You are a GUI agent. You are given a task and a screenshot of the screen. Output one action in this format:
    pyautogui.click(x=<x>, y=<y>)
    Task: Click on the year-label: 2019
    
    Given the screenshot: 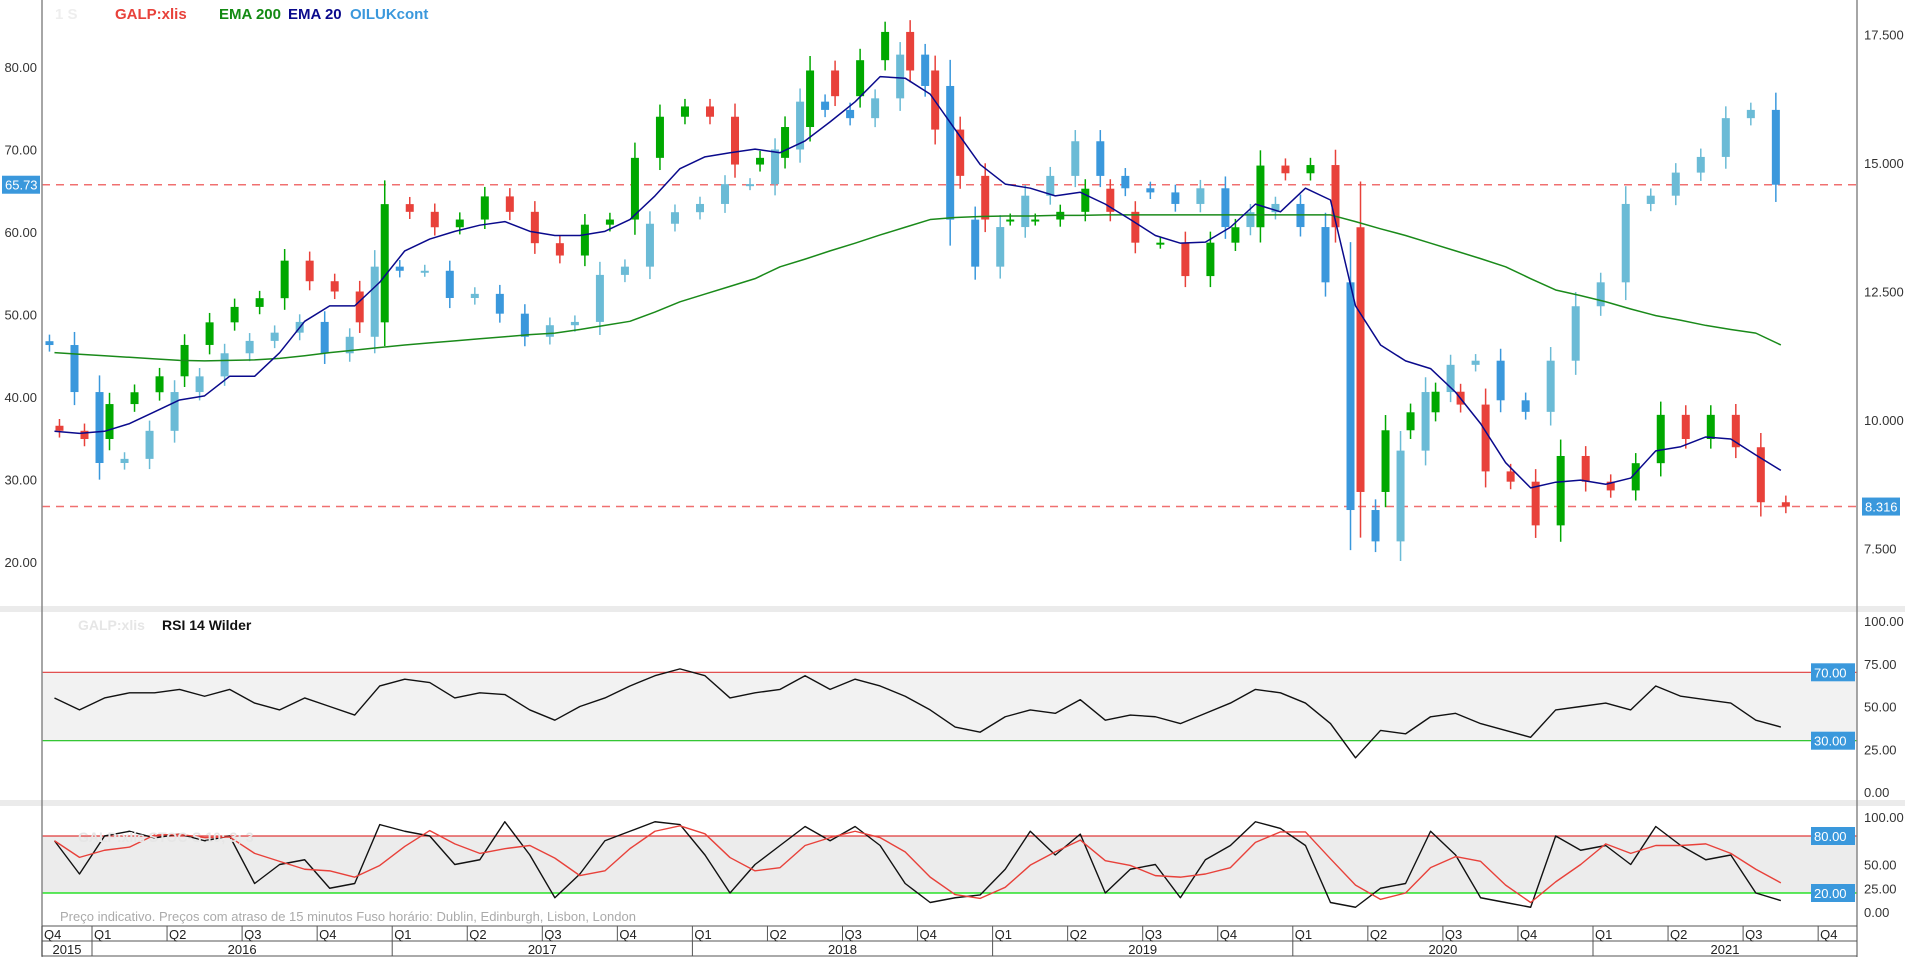 What is the action you would take?
    pyautogui.click(x=1142, y=949)
    